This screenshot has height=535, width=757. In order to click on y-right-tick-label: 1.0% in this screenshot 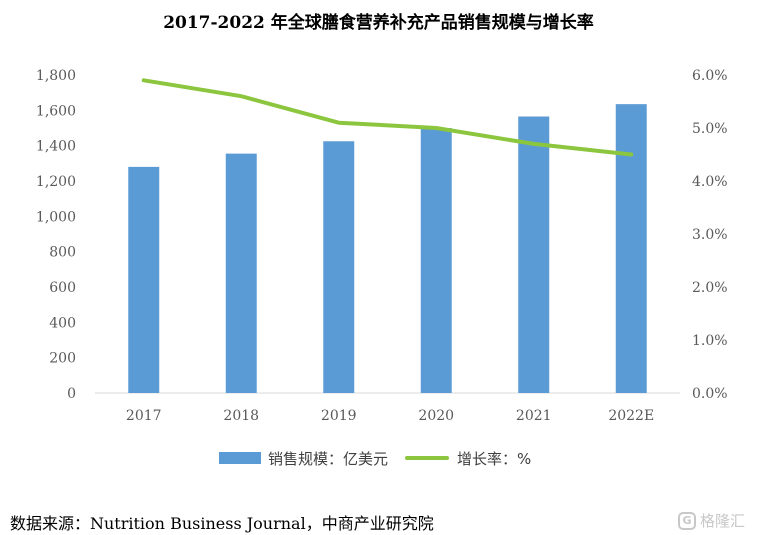, I will do `click(710, 341)`.